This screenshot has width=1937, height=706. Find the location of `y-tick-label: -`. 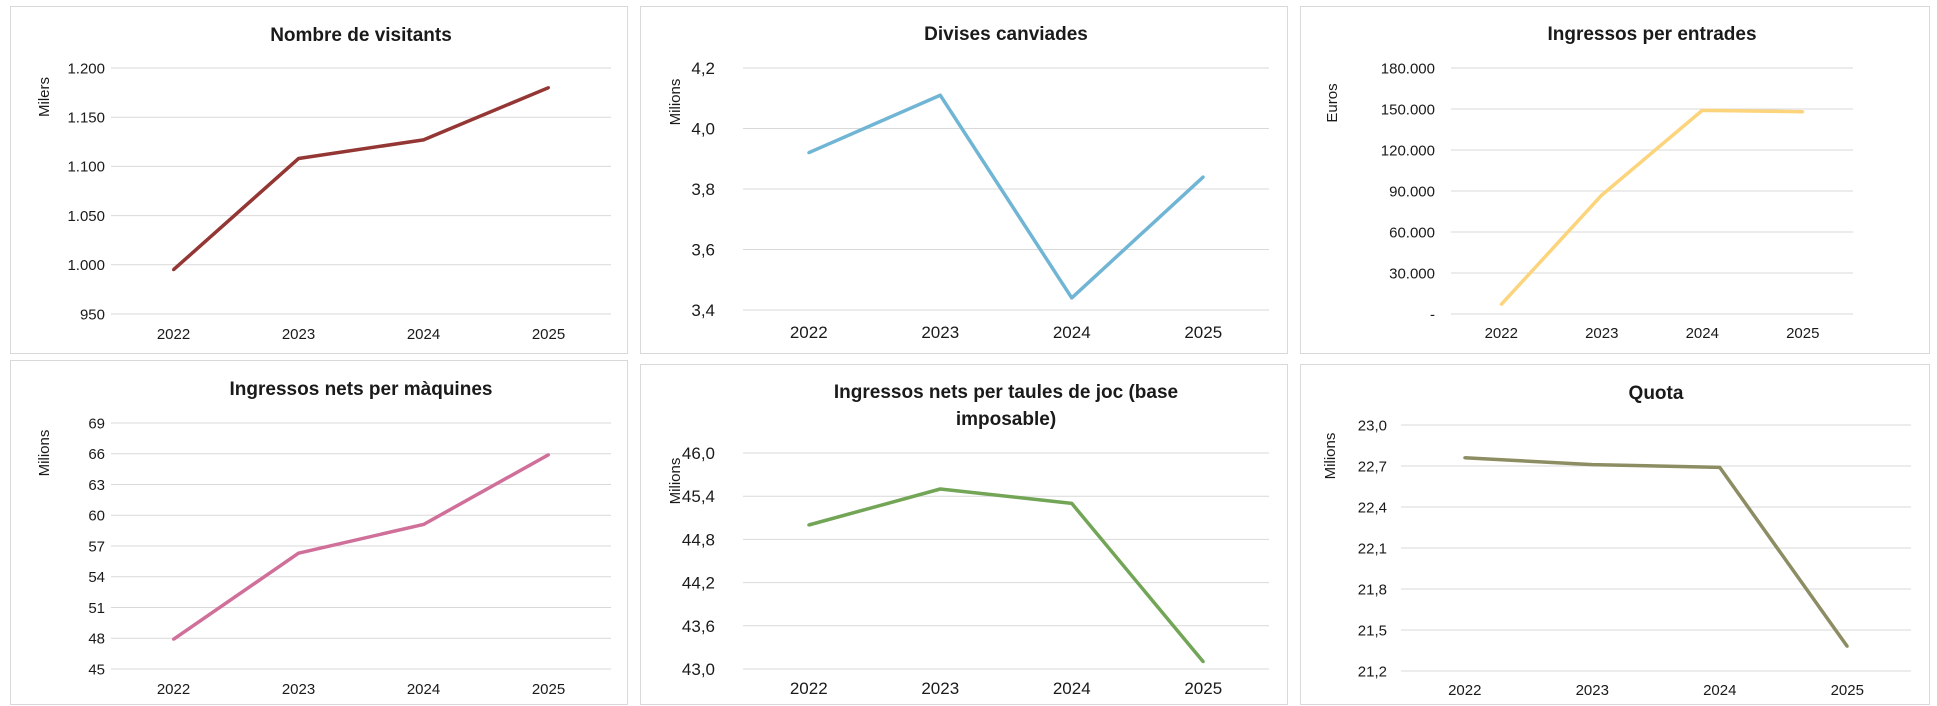

y-tick-label: - is located at coordinates (1432, 314).